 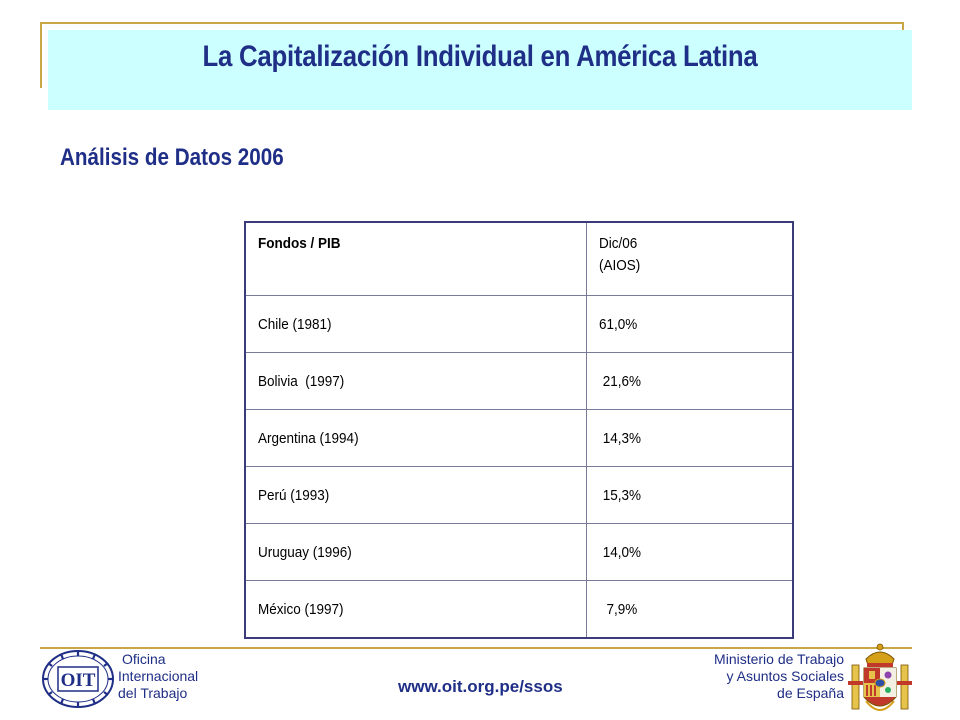 What do you see at coordinates (619, 265) in the screenshot?
I see `header-value-line2: (AIOS)` at bounding box center [619, 265].